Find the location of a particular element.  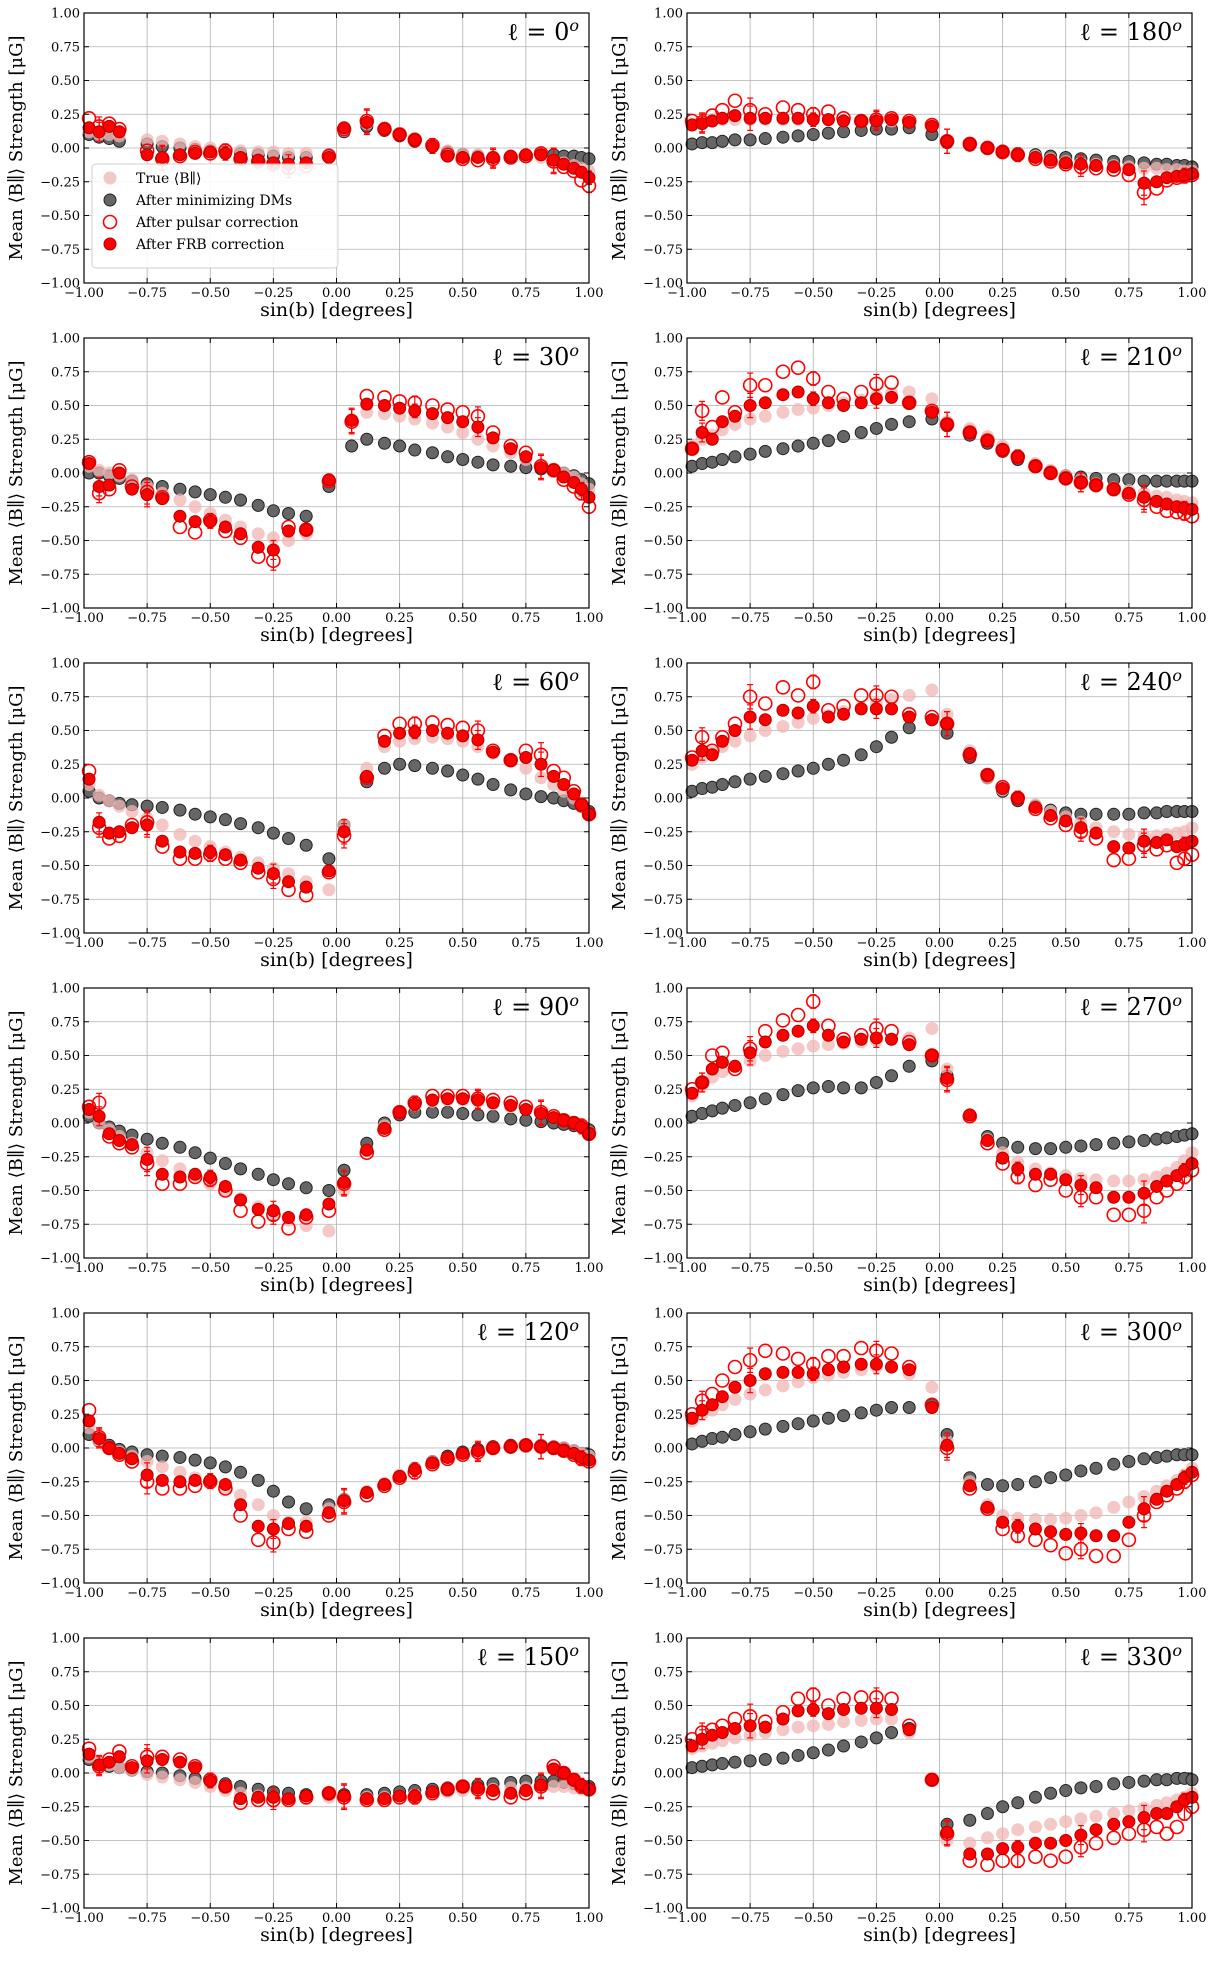

x-tick-label: 1.00 is located at coordinates (1192, 1918).